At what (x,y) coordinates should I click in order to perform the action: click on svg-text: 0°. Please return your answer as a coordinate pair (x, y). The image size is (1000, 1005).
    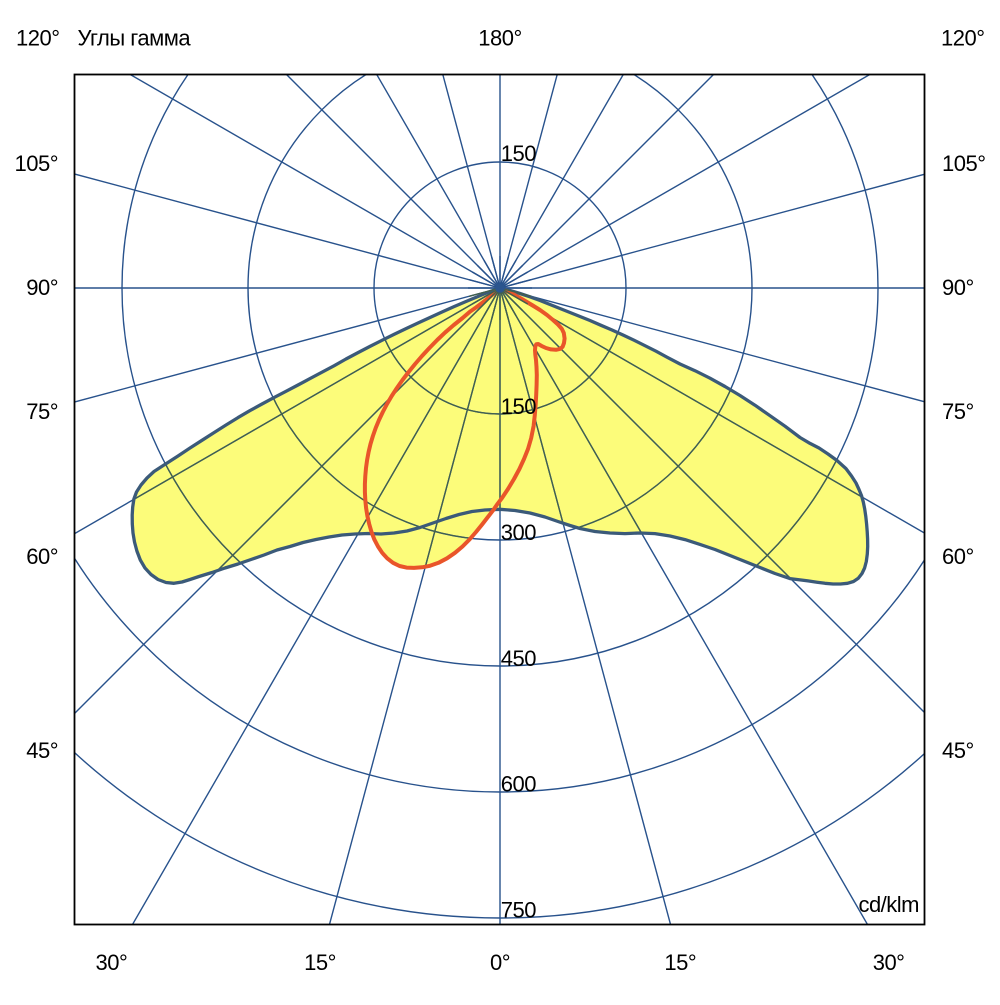
    Looking at the image, I should click on (500, 962).